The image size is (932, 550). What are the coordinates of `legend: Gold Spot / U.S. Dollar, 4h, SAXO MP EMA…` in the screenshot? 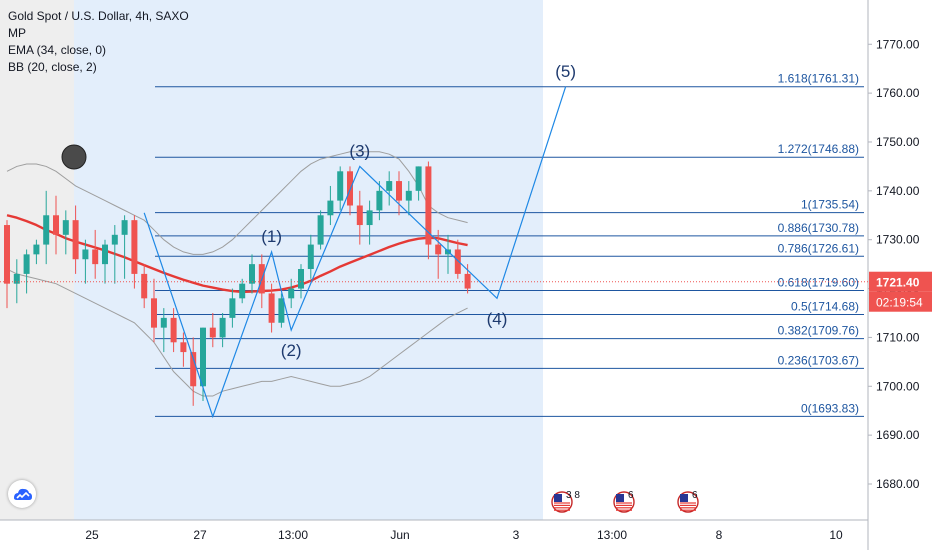 It's located at (98, 42).